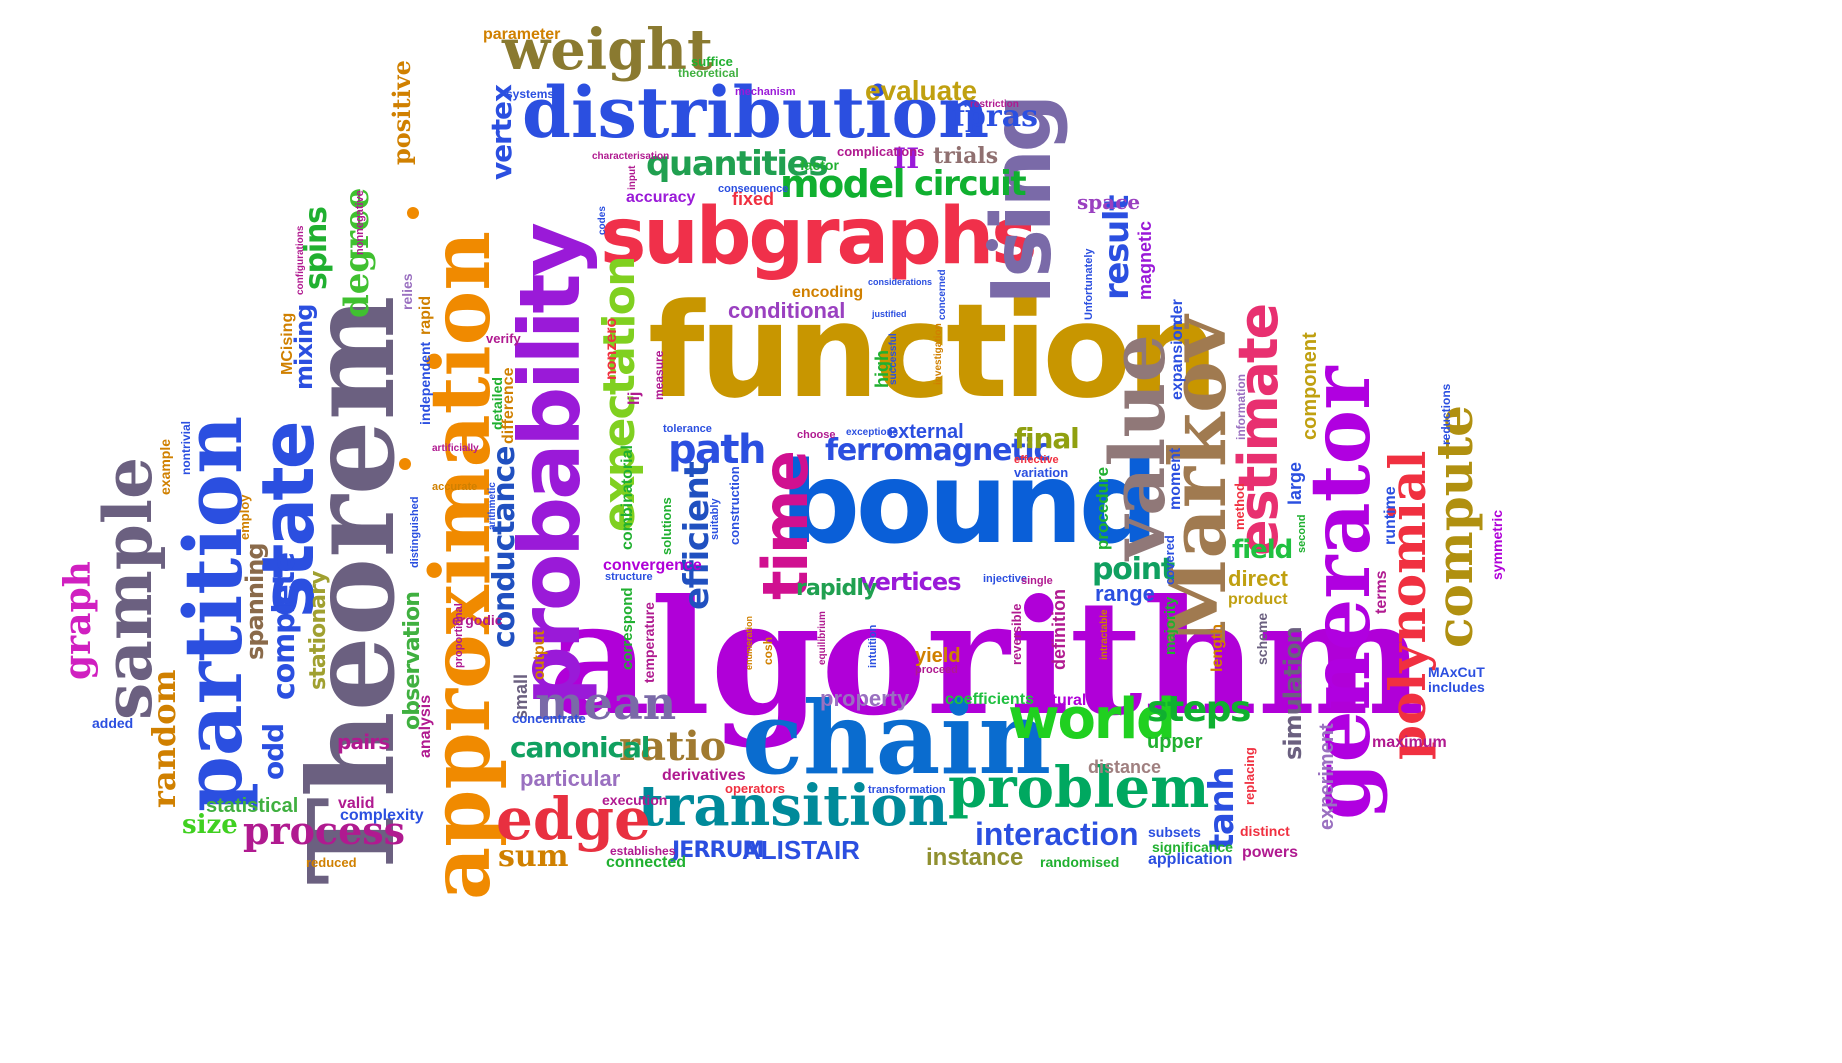 Image resolution: width=1842 pixels, height=1063 pixels. What do you see at coordinates (1041, 472) in the screenshot?
I see `word-variation: variation` at bounding box center [1041, 472].